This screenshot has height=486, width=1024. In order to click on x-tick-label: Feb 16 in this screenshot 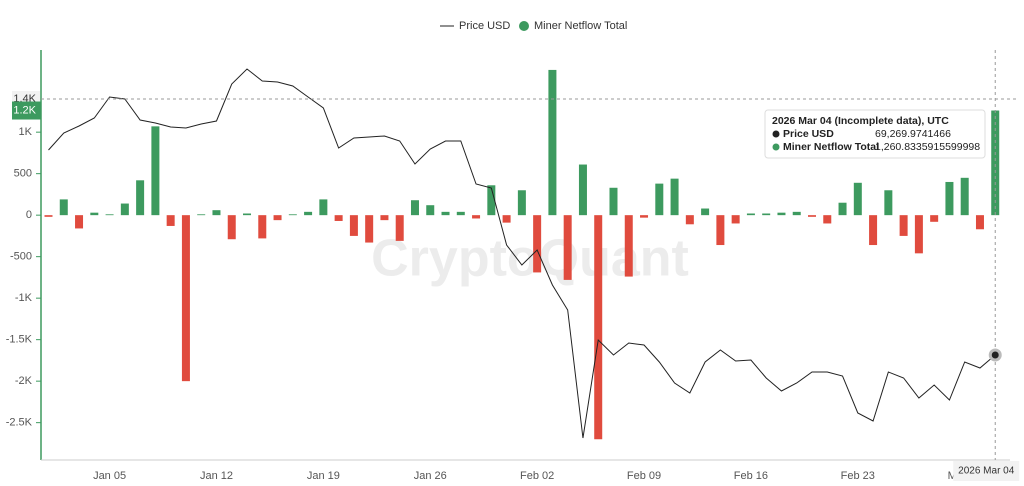, I will do `click(751, 476)`.